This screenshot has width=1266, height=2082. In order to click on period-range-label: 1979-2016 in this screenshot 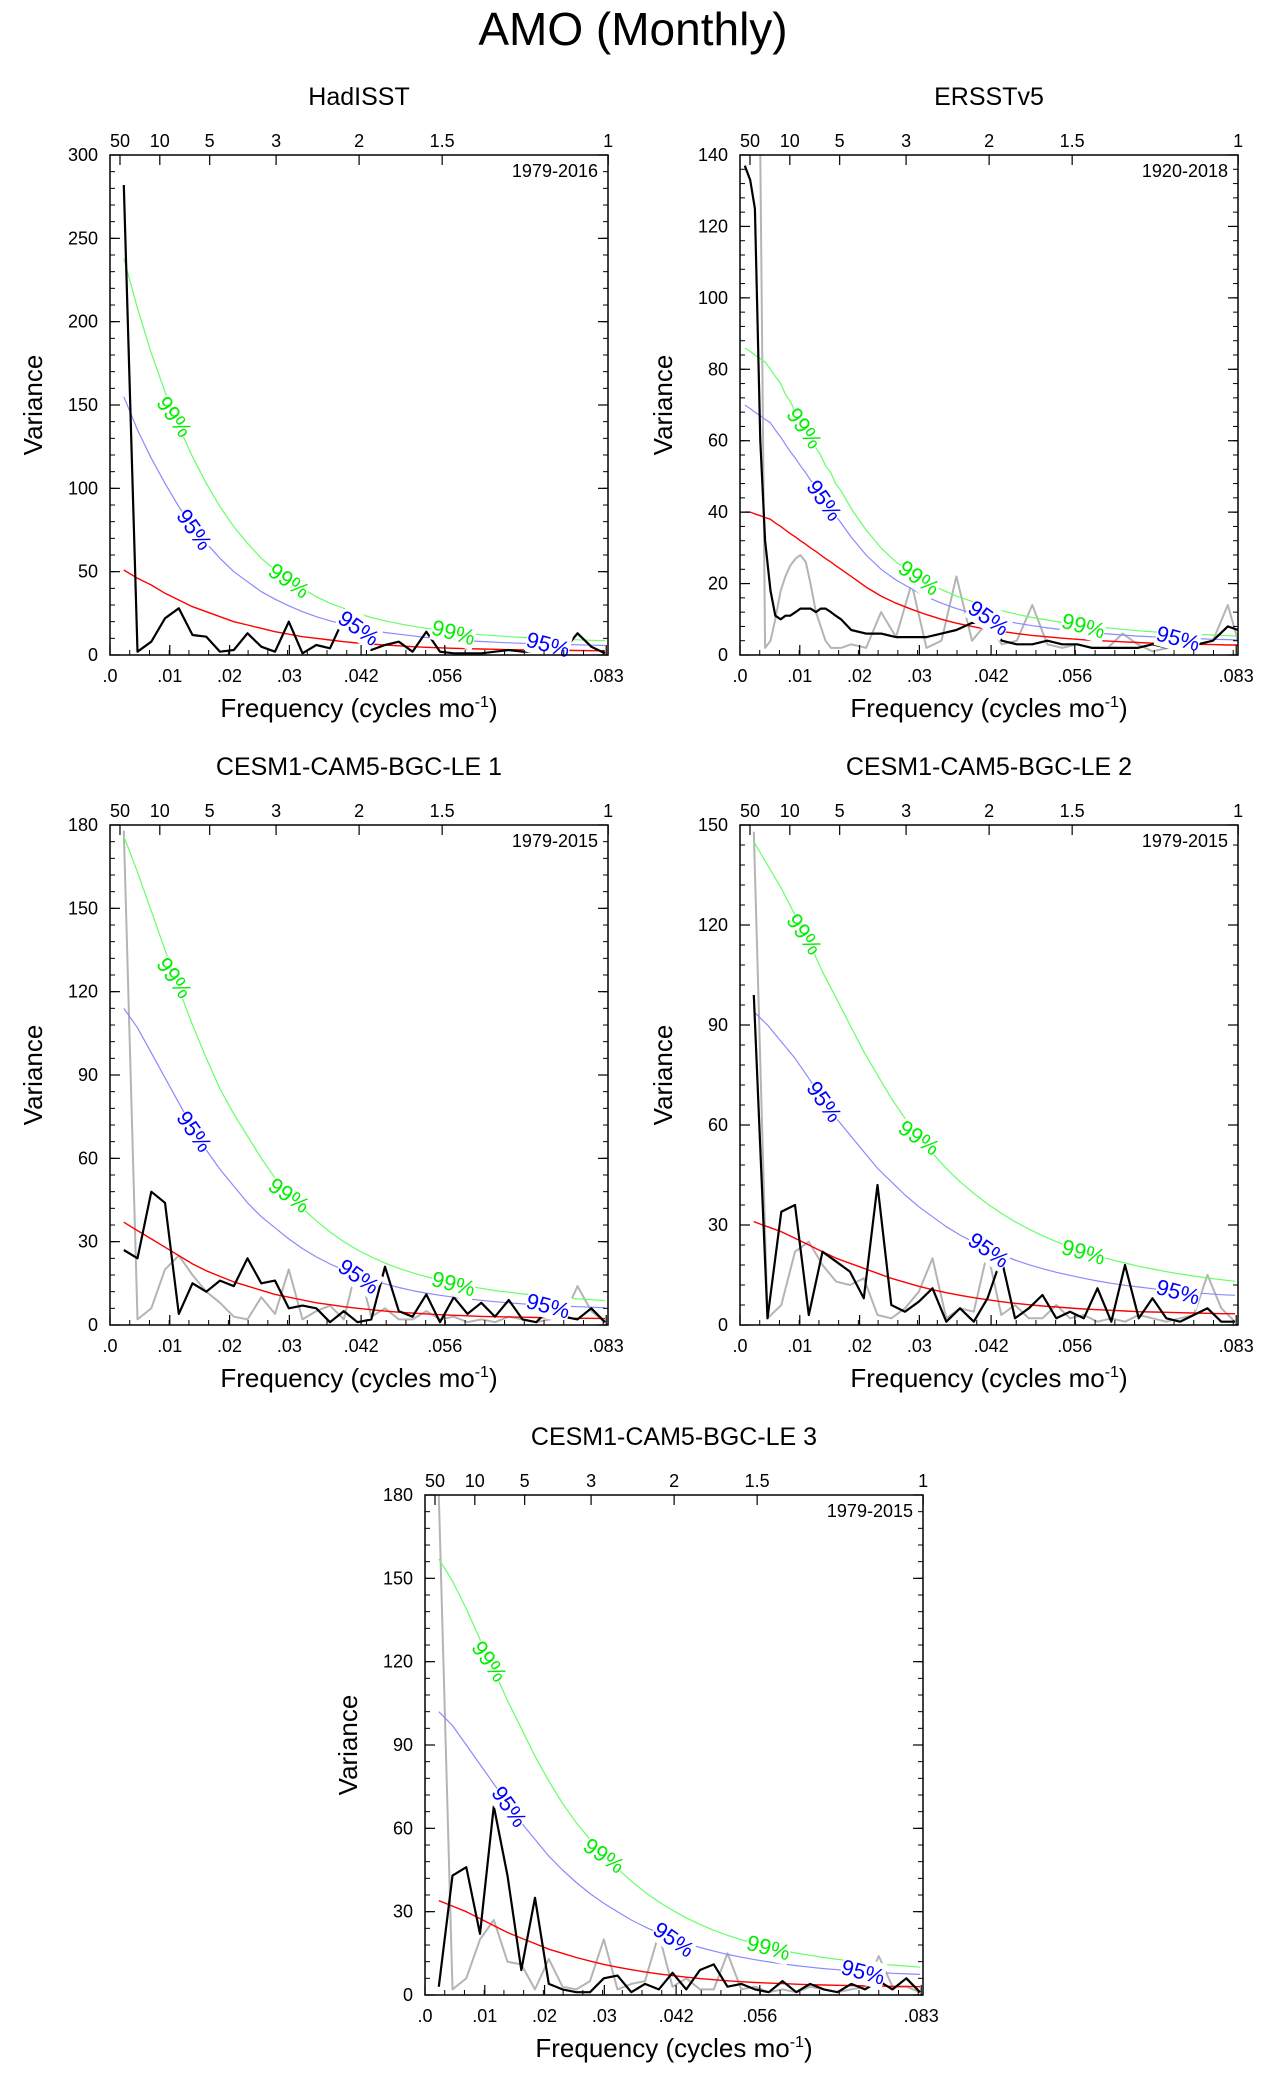, I will do `click(555, 171)`.